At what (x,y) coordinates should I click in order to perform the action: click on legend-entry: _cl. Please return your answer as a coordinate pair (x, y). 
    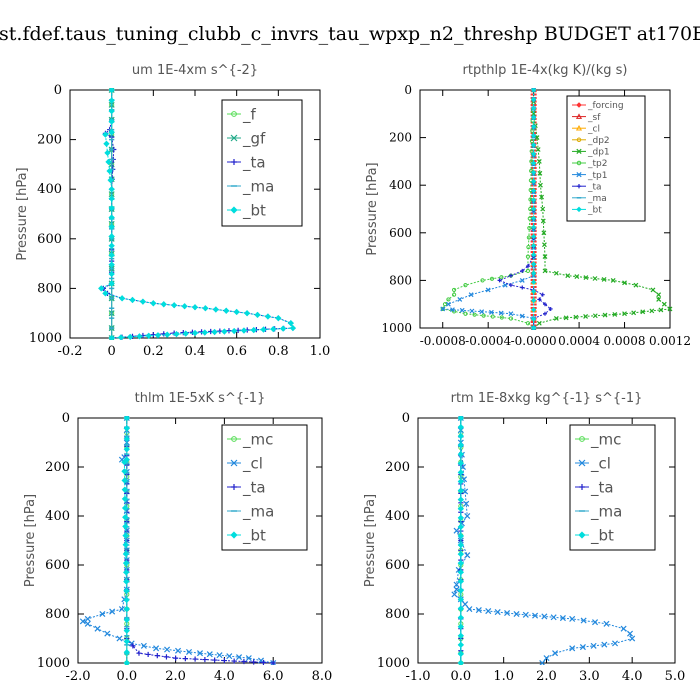
    Looking at the image, I should click on (600, 463).